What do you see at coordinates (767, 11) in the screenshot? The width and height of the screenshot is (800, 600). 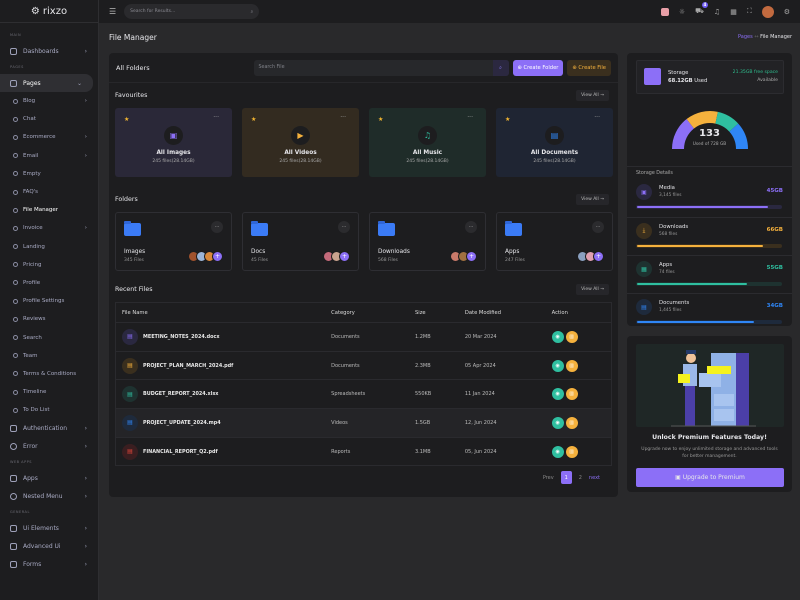 I see `user-avatar` at bounding box center [767, 11].